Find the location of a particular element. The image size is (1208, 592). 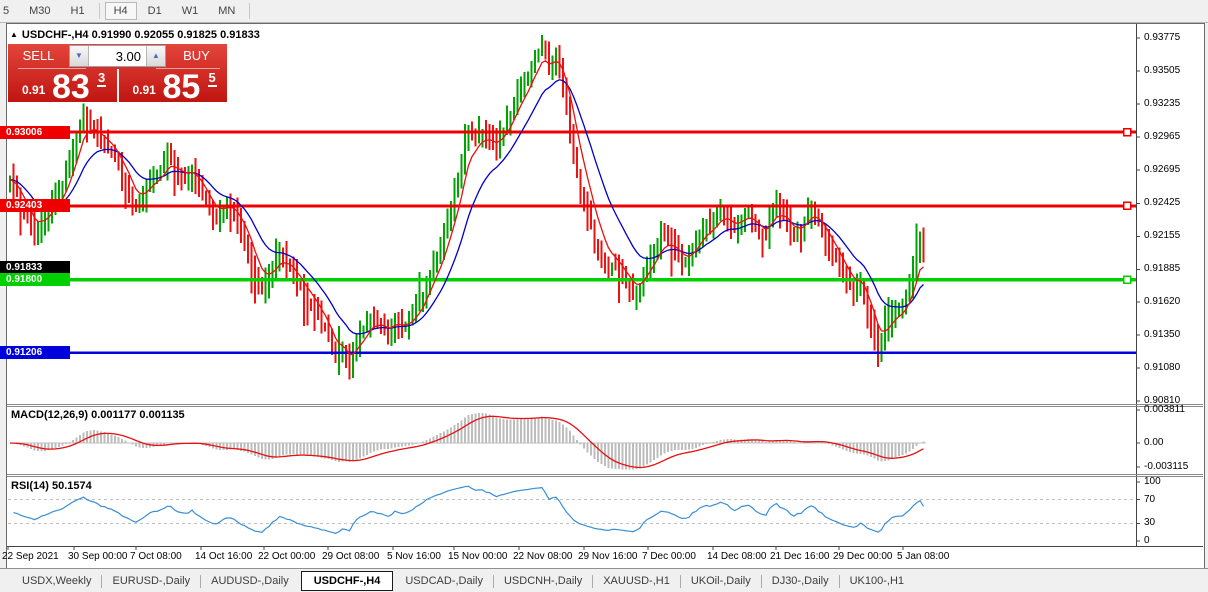

buy-price-prefix: 0.91 is located at coordinates (144, 90).